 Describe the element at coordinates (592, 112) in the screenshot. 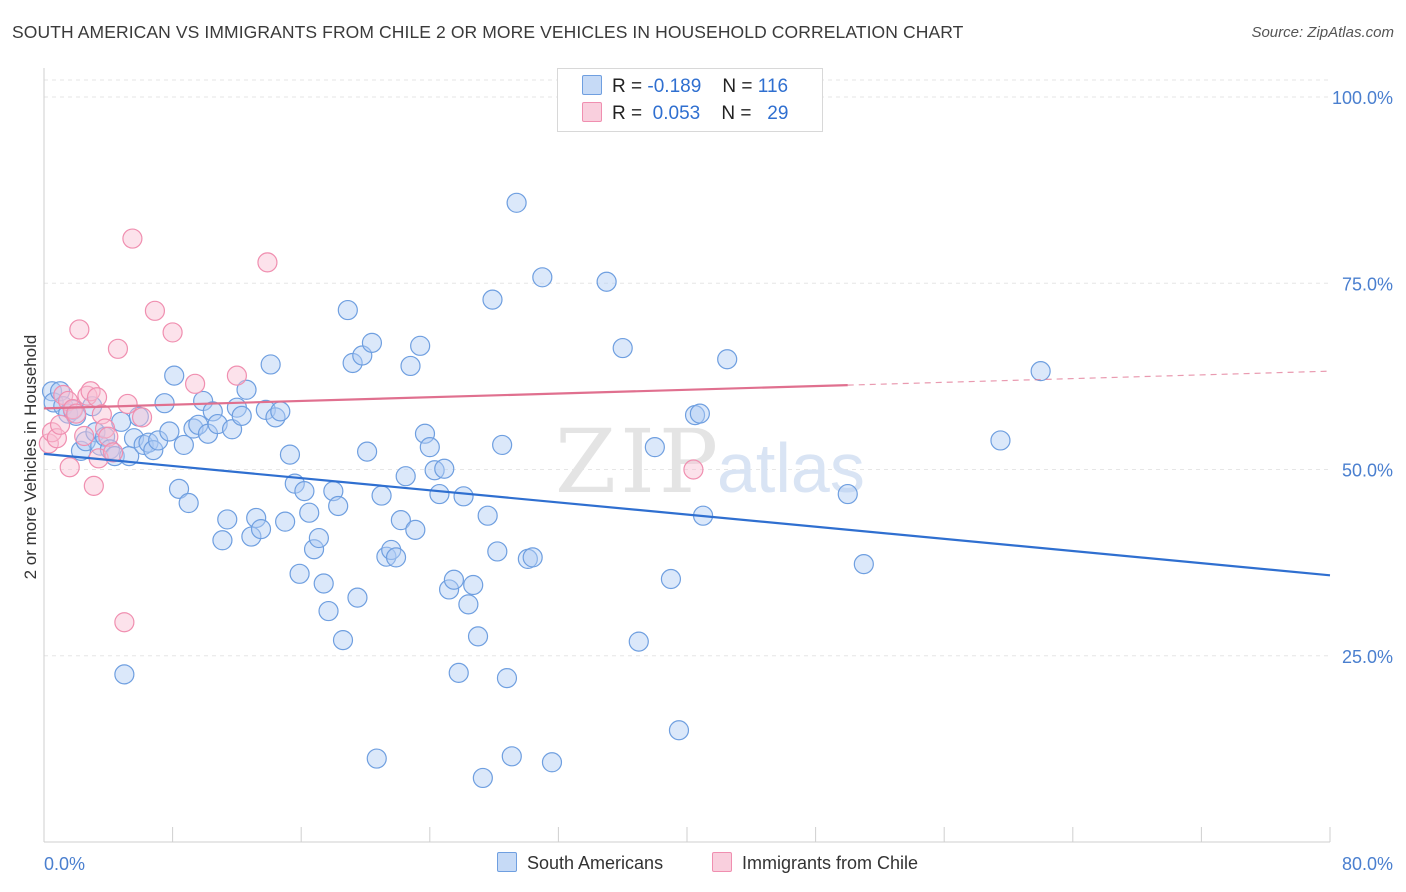

I see `legend-swatch-pink` at that location.